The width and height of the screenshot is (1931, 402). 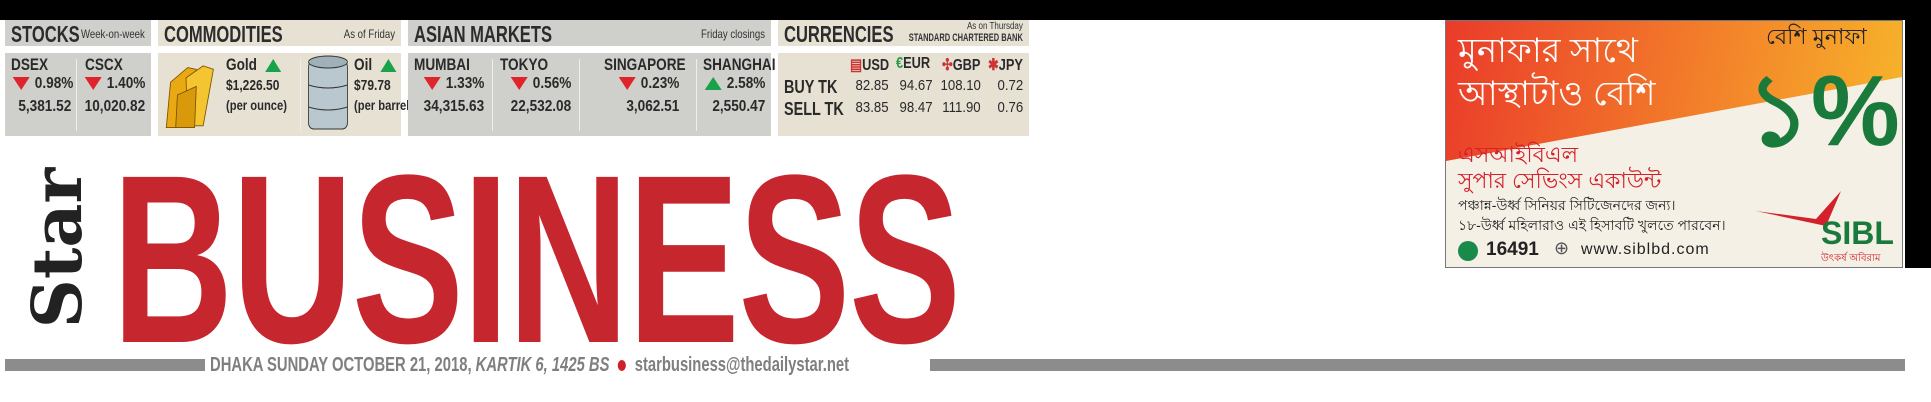 I want to click on right-rule, so click(x=1417, y=365).